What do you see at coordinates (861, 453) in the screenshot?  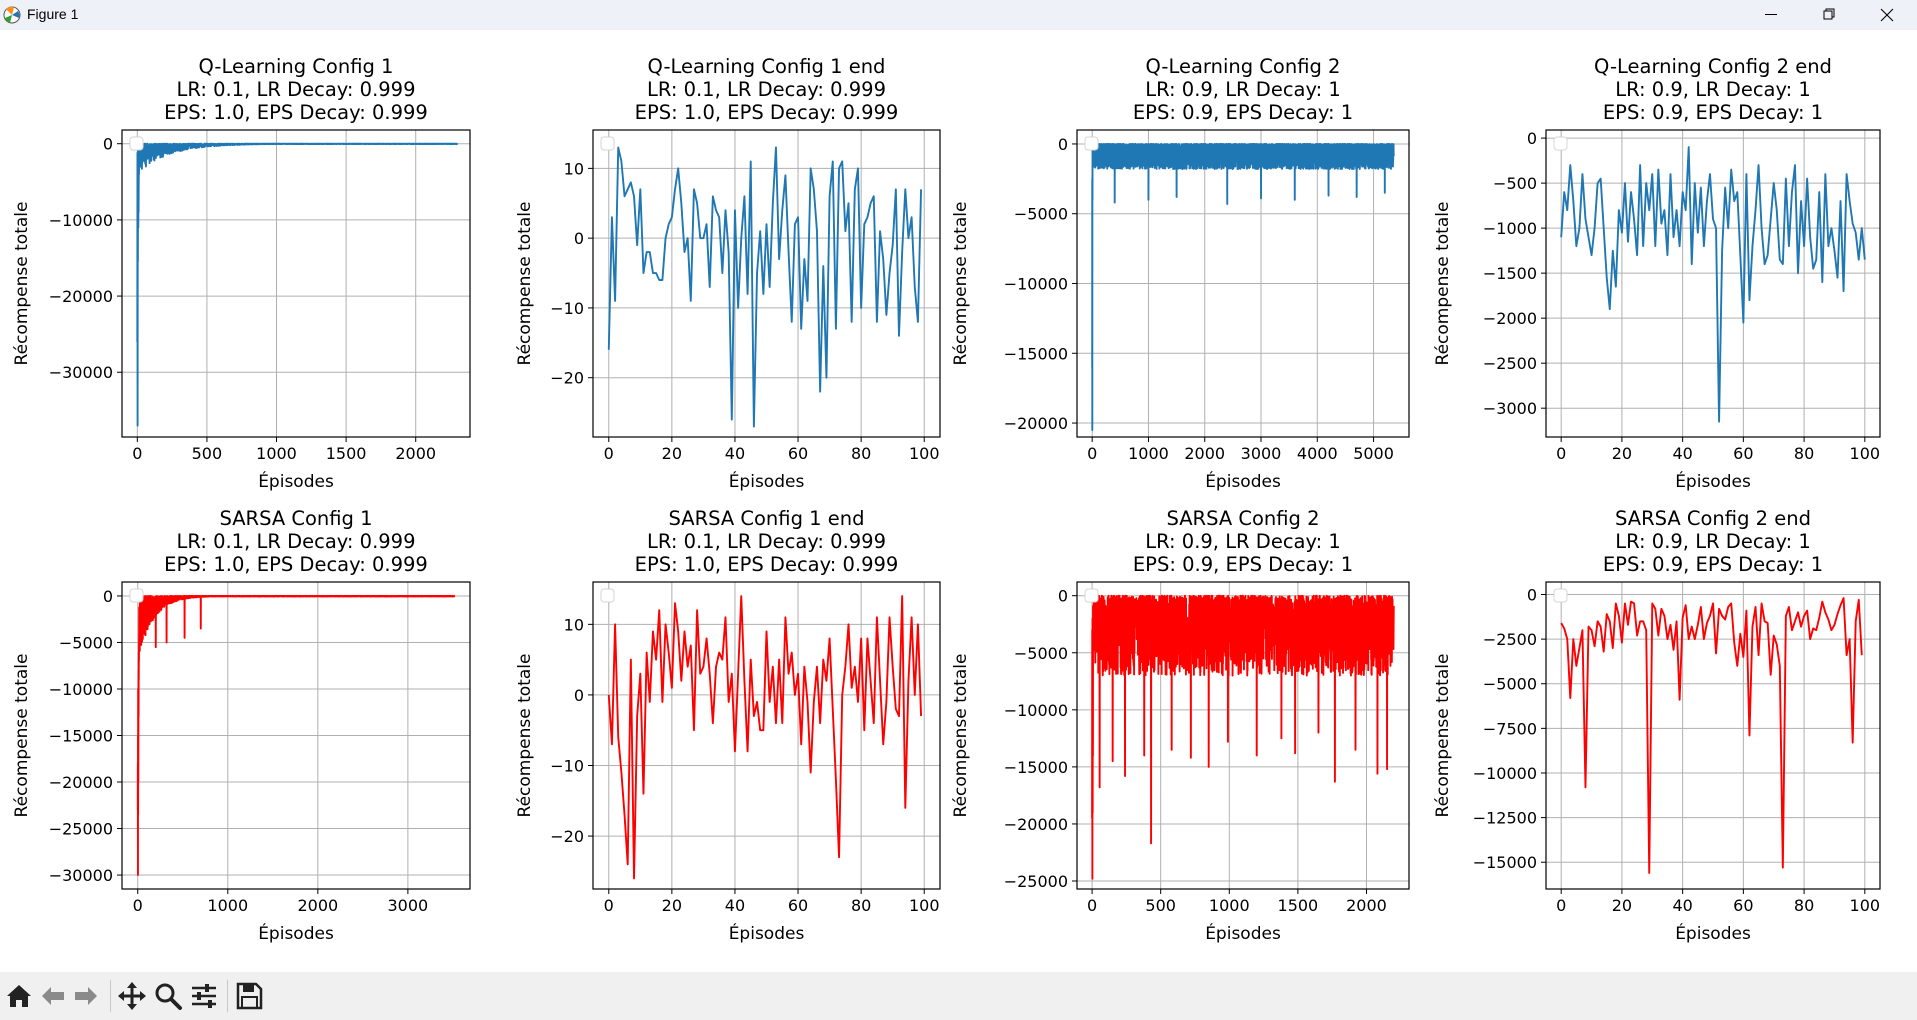 I see `x-tick-label: 80` at bounding box center [861, 453].